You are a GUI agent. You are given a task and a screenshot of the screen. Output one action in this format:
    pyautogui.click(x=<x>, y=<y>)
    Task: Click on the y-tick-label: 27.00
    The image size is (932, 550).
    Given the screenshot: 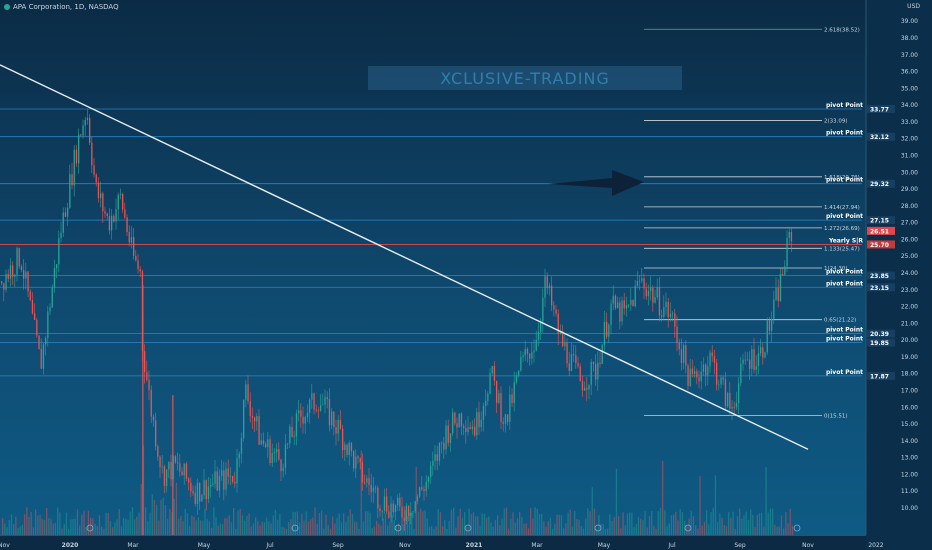 What is the action you would take?
    pyautogui.click(x=909, y=223)
    